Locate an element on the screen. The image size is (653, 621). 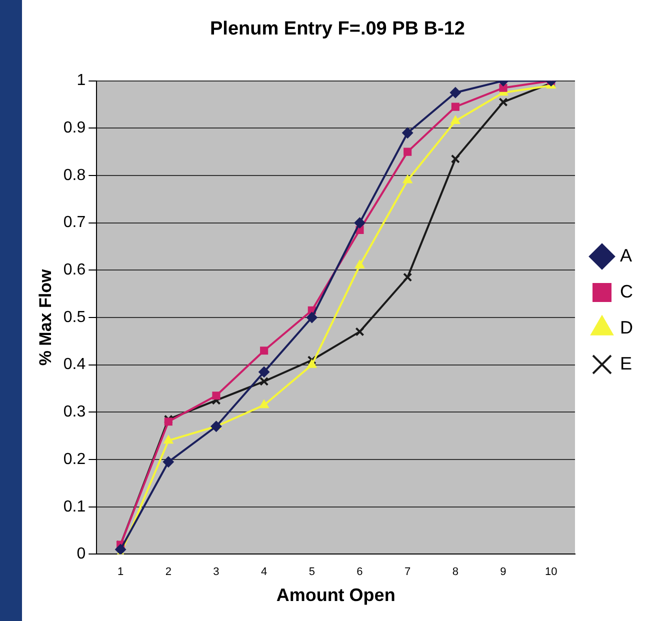
y-tick-label: 0.1 is located at coordinates (74, 507).